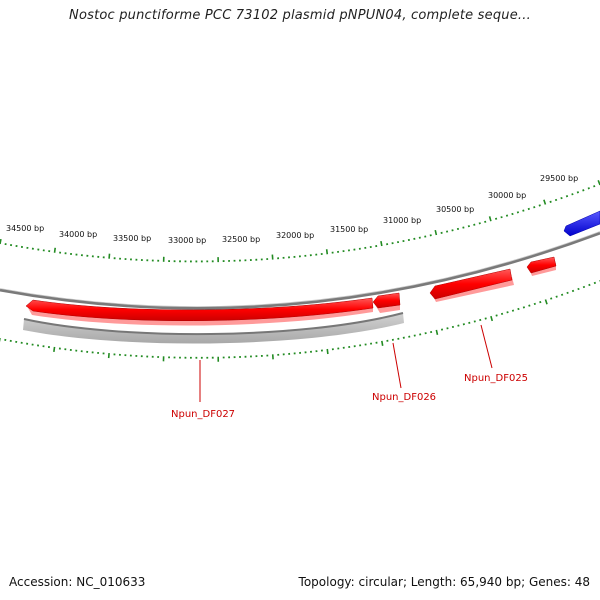 This screenshot has width=600, height=600. What do you see at coordinates (187, 240) in the screenshot?
I see `scale-label-33000: 33000 bp` at bounding box center [187, 240].